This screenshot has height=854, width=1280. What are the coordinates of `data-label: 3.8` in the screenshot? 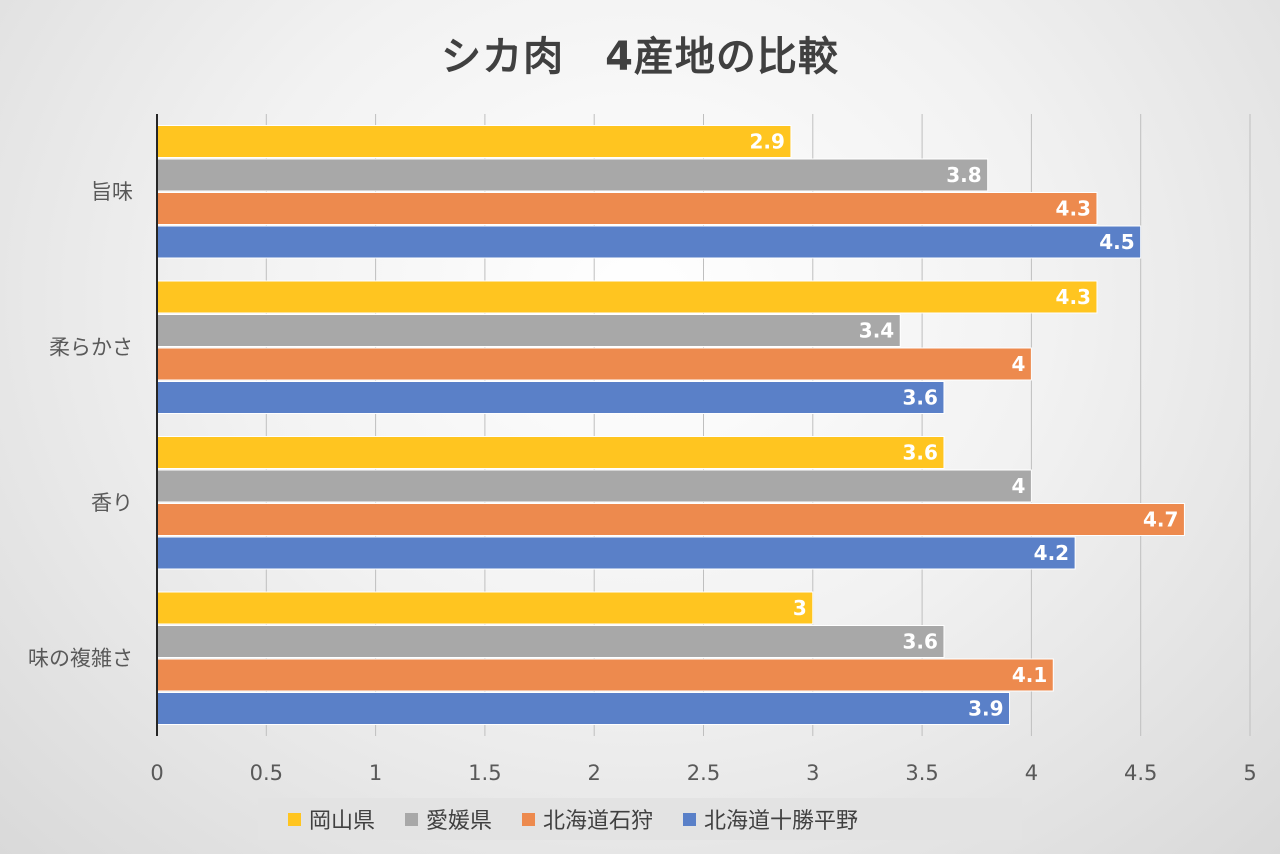 It's located at (963, 175).